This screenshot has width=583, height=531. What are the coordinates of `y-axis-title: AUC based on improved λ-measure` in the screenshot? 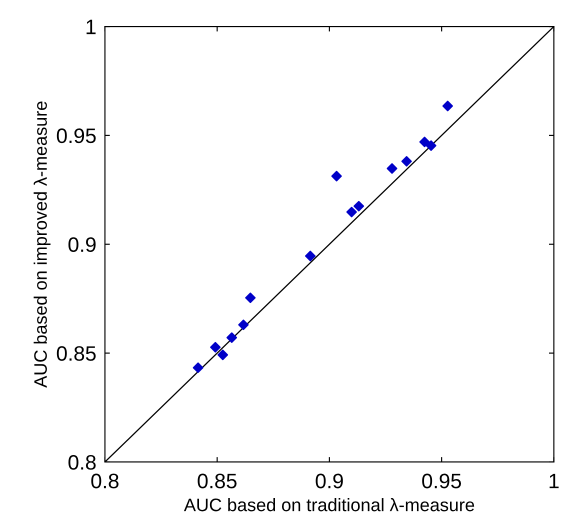 It's located at (42, 245).